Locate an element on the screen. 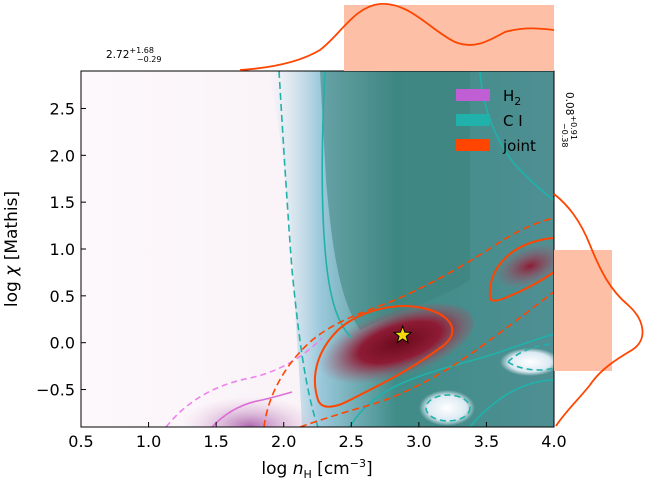  y-tick-label: 2.5 is located at coordinates (62, 108).